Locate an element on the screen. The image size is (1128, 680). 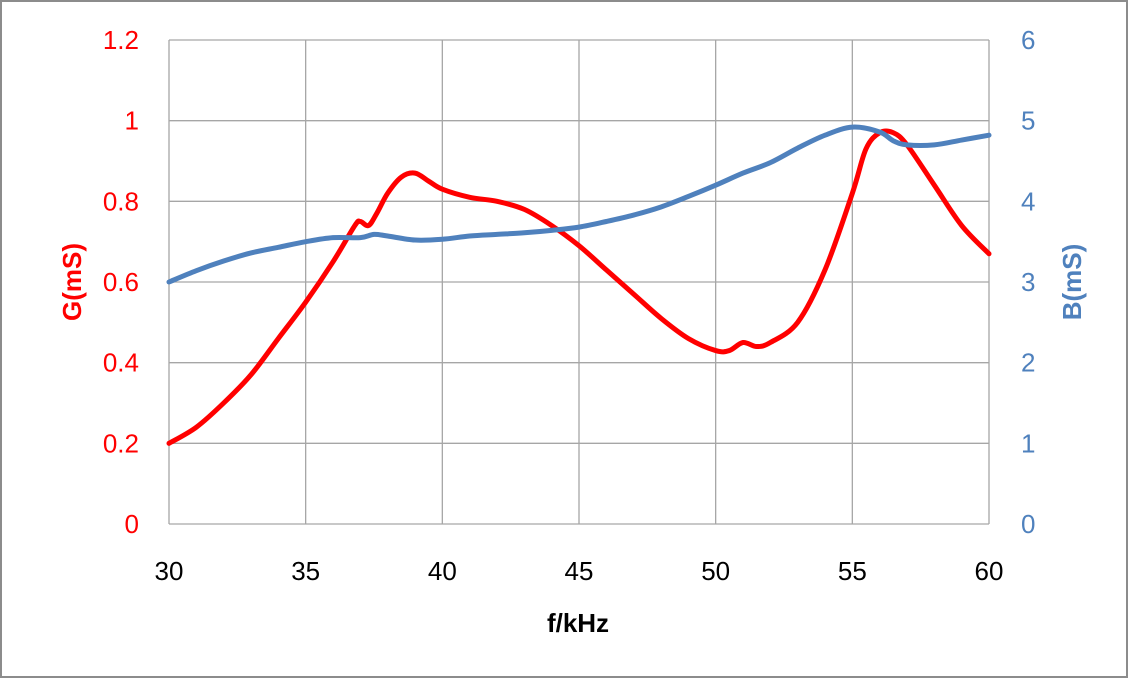
left-tick-label: 0.6 is located at coordinates (121, 282).